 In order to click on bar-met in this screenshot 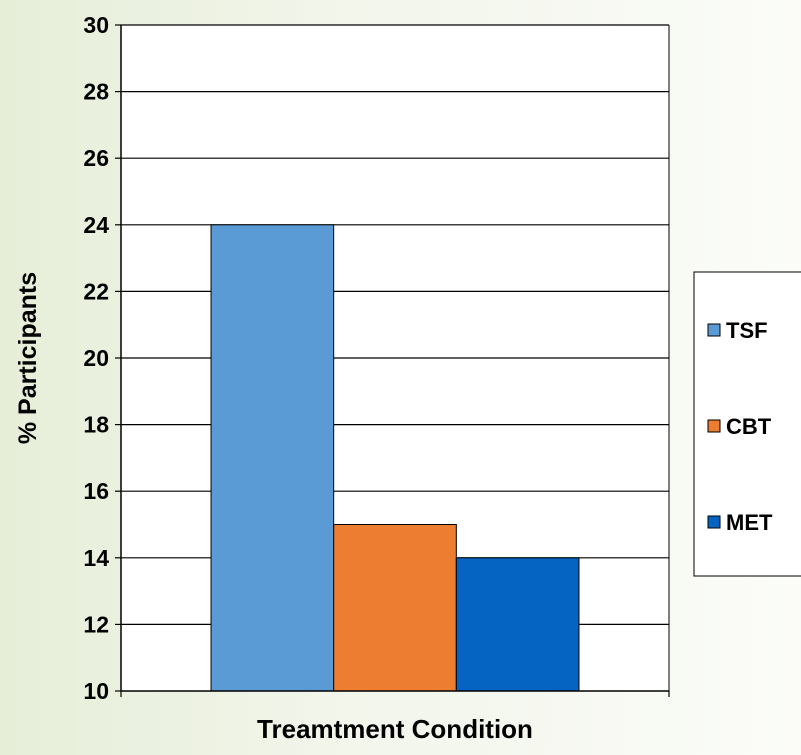, I will do `click(517, 624)`.